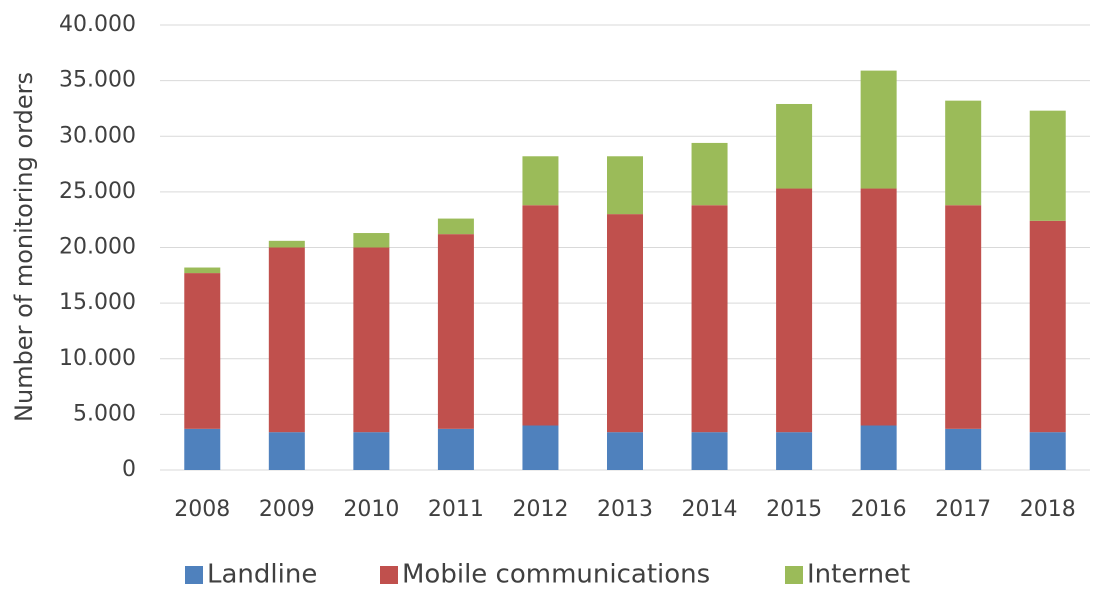  I want to click on x-tick-label: 2011, so click(456, 509).